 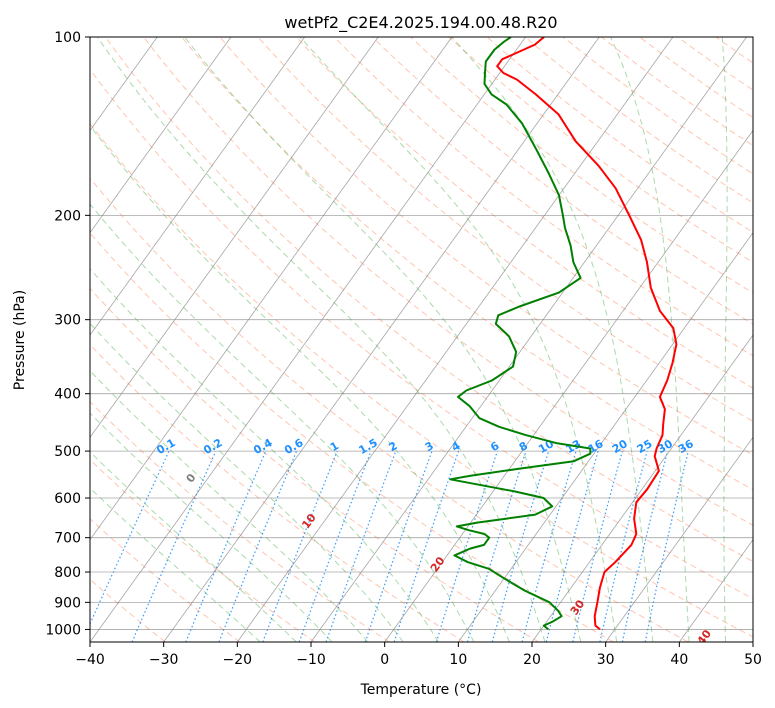 What do you see at coordinates (606, 660) in the screenshot?
I see `x-tick-label: 30` at bounding box center [606, 660].